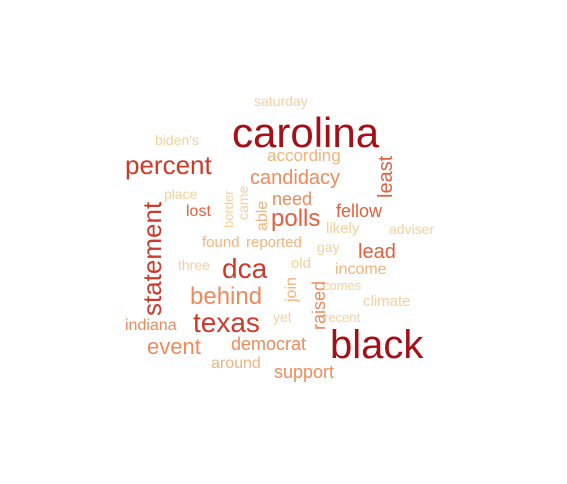 The image size is (567, 484). I want to click on word-least: least, so click(386, 176).